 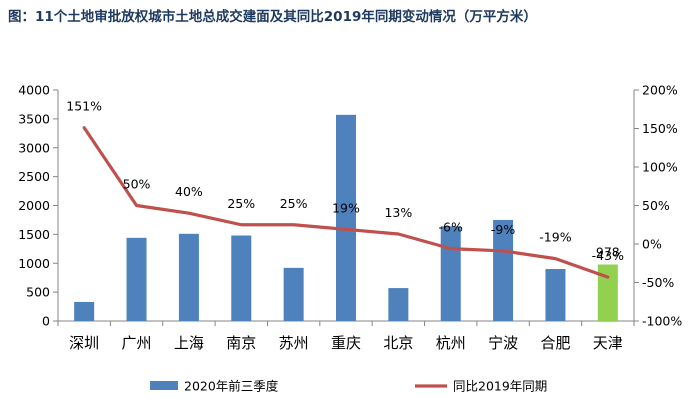 I want to click on left-tick-label: 2500, so click(x=34, y=176).